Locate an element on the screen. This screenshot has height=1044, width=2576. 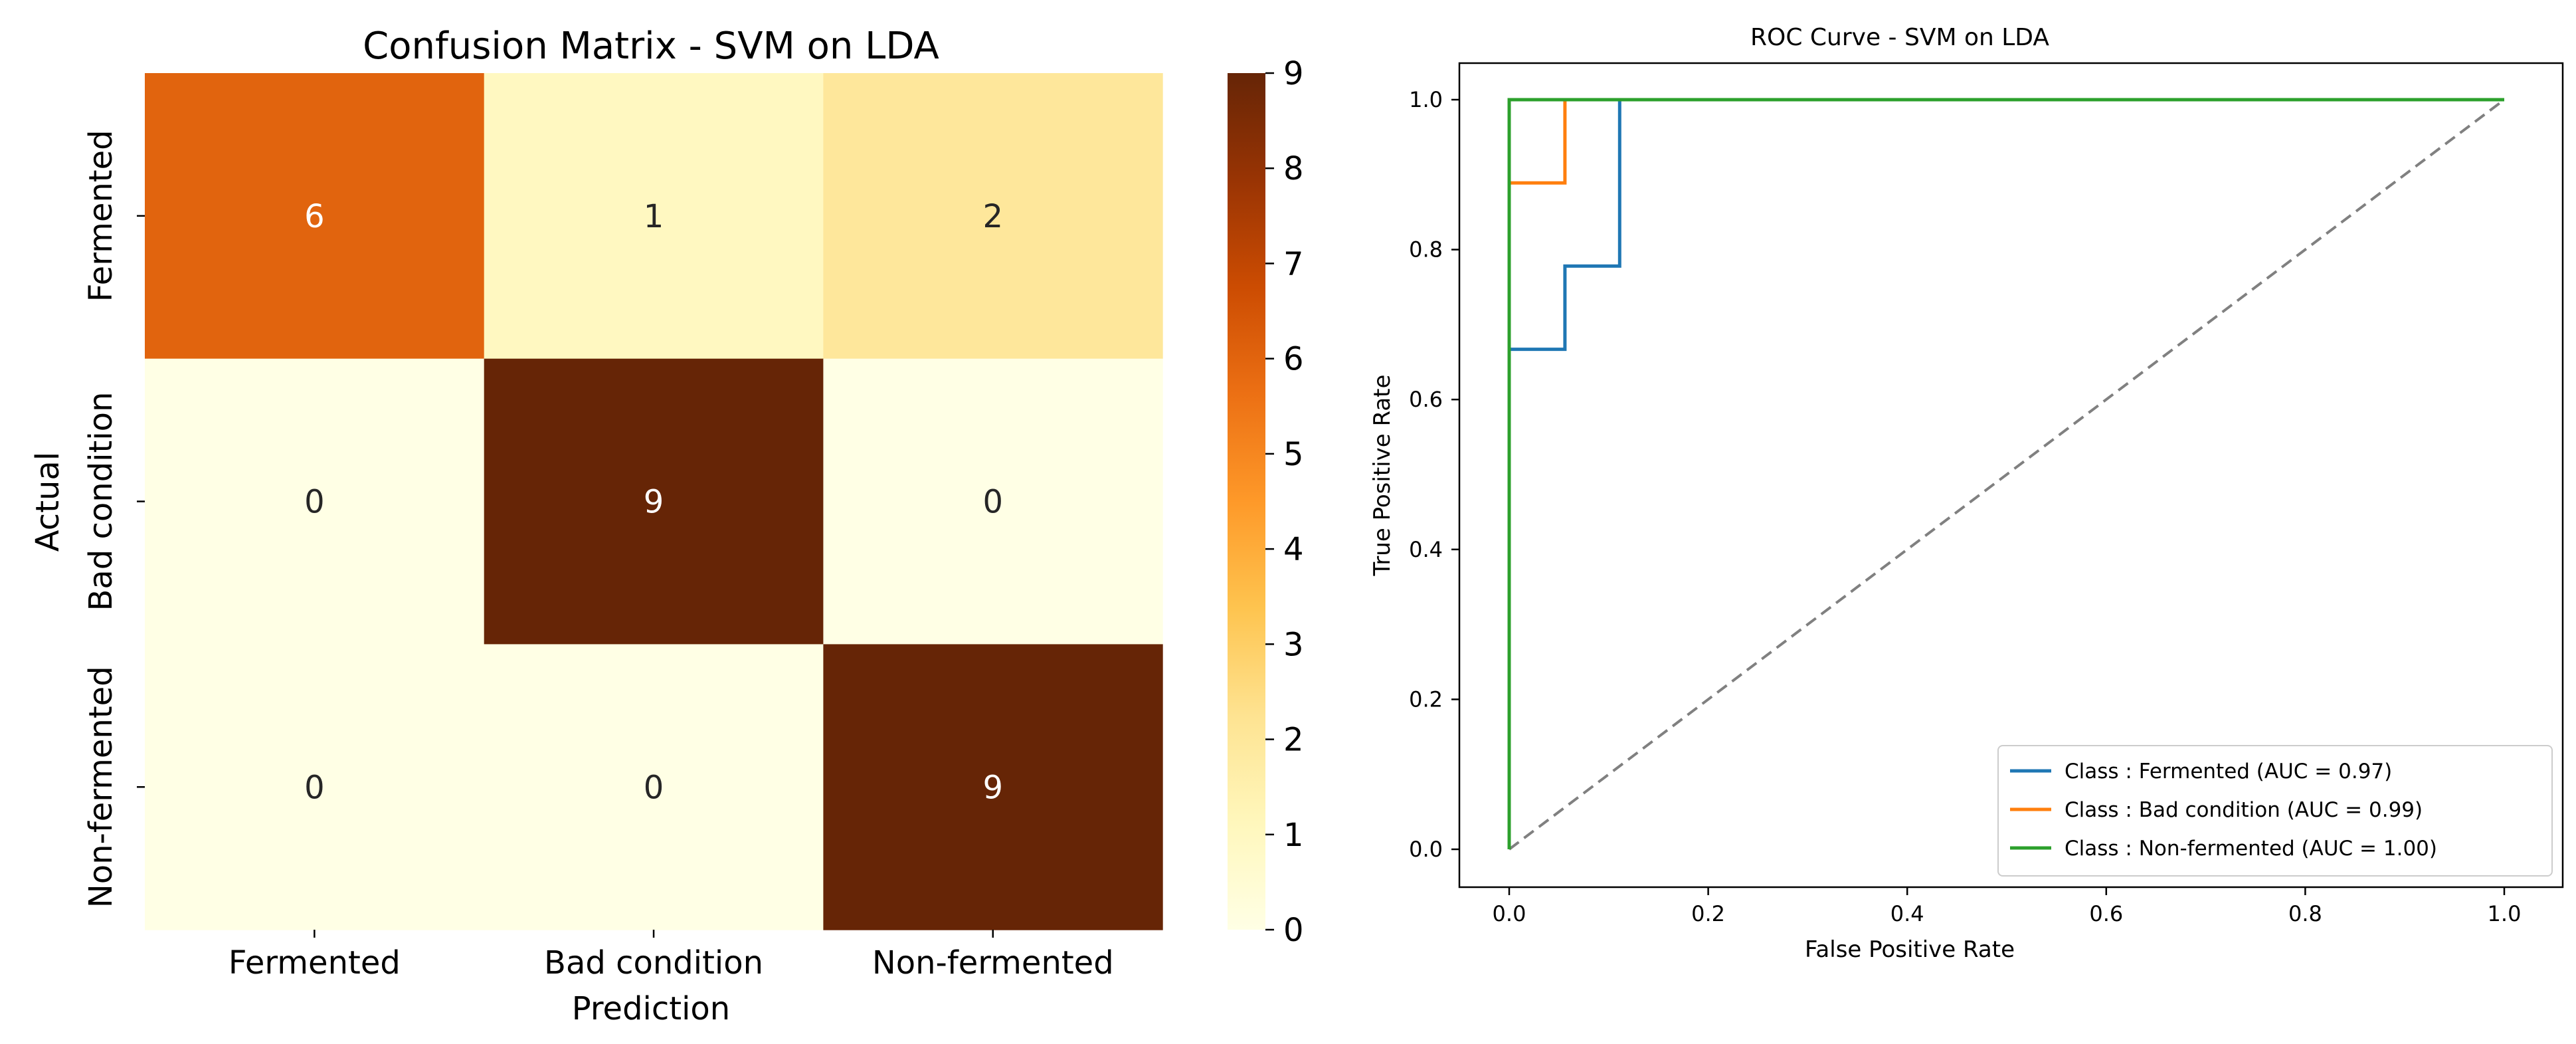
roc-x-tick-label: 0.2 is located at coordinates (1708, 913).